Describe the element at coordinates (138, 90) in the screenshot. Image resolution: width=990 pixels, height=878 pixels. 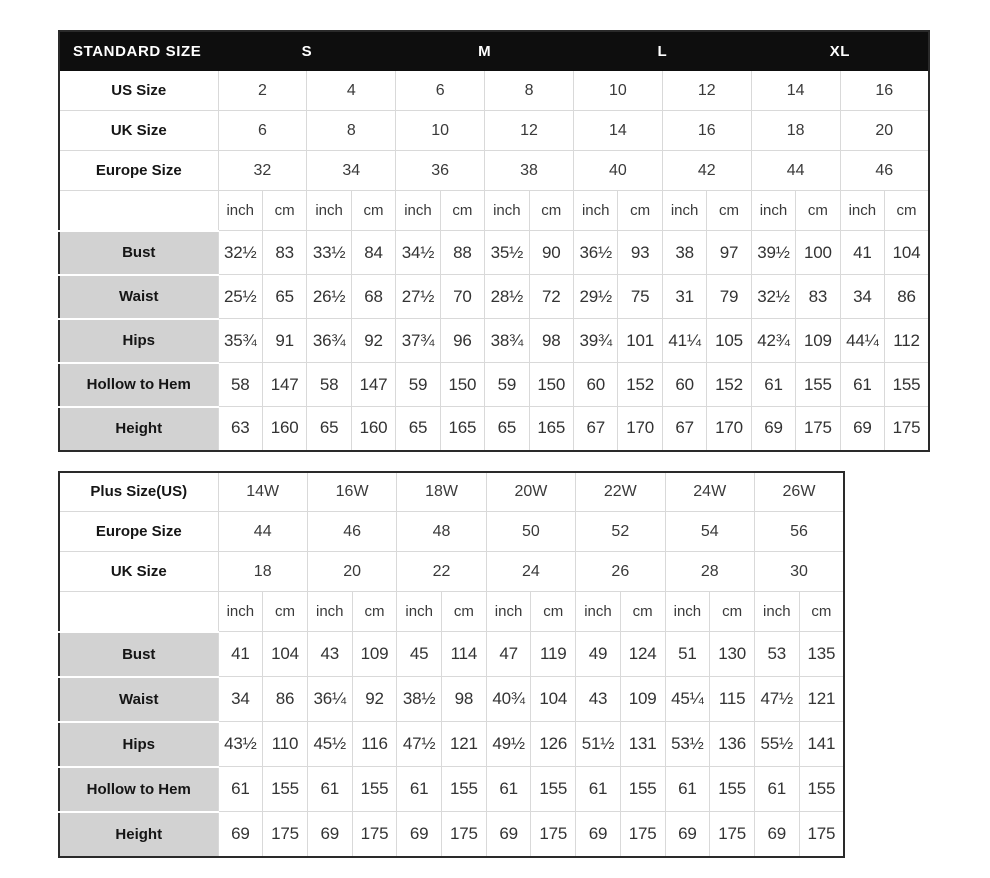
I see `row-label: US Size` at that location.